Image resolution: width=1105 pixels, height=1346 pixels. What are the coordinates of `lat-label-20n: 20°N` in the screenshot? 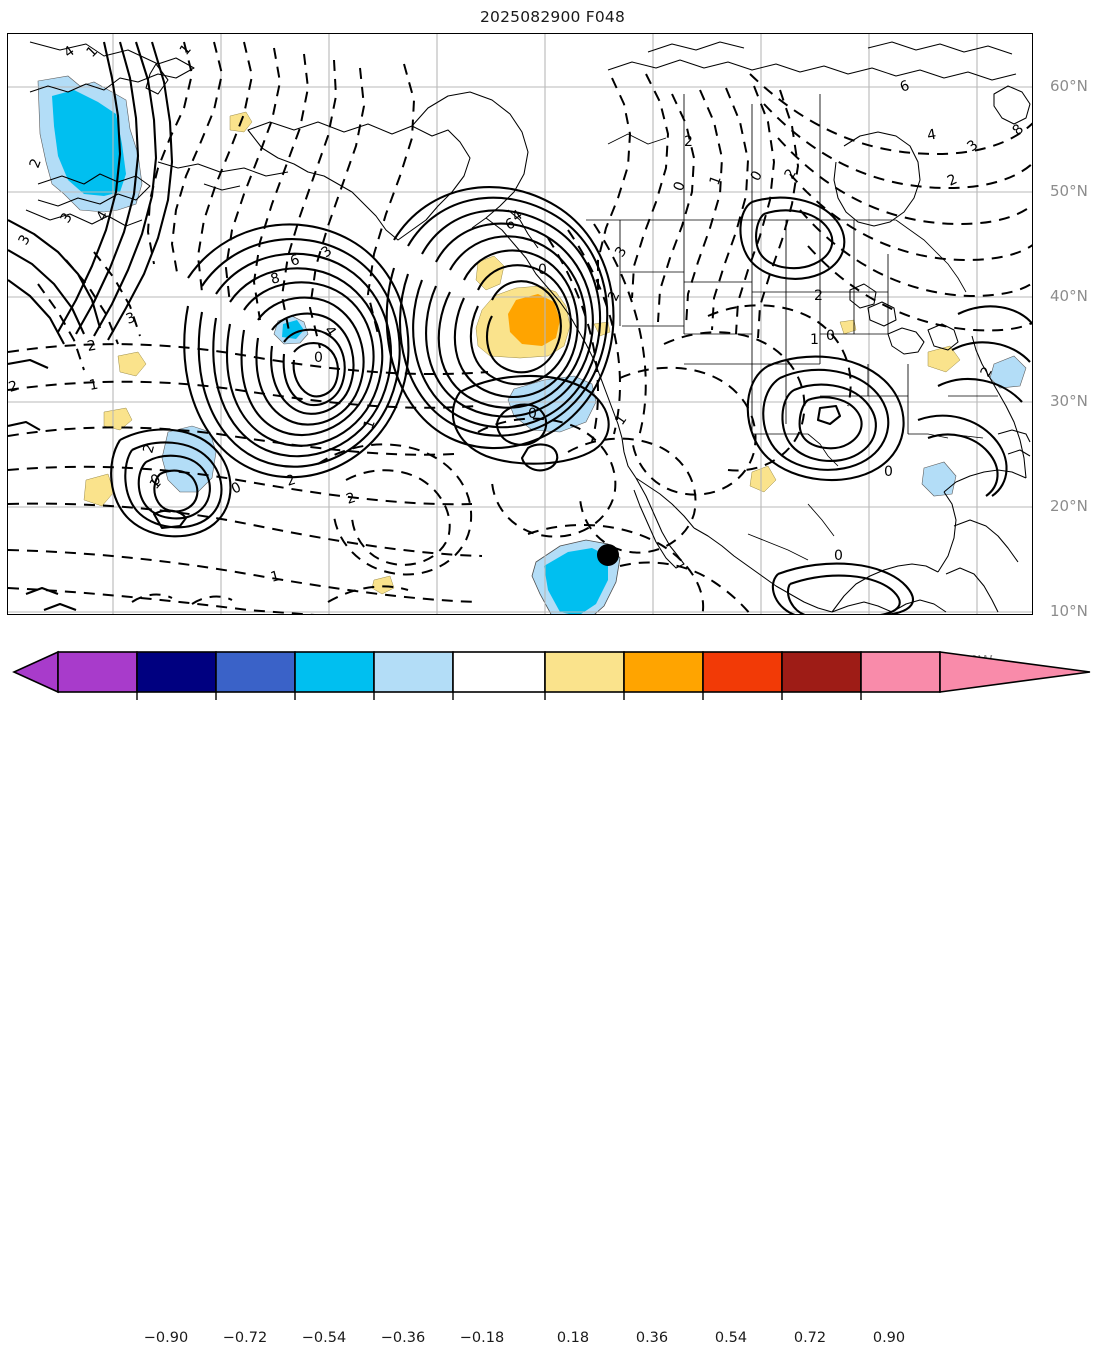 It's located at (1069, 506).